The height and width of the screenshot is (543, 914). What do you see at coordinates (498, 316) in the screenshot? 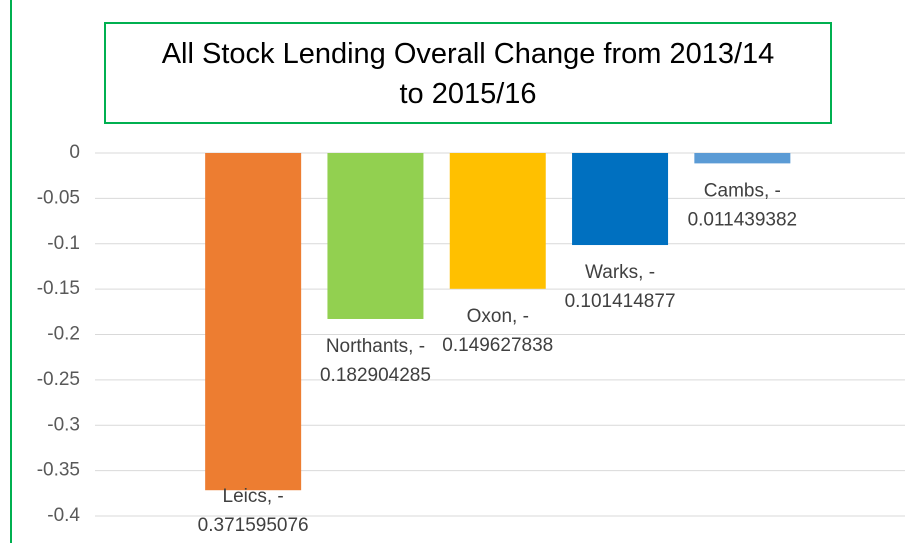
I see `data-label-line: Oxon, -` at bounding box center [498, 316].